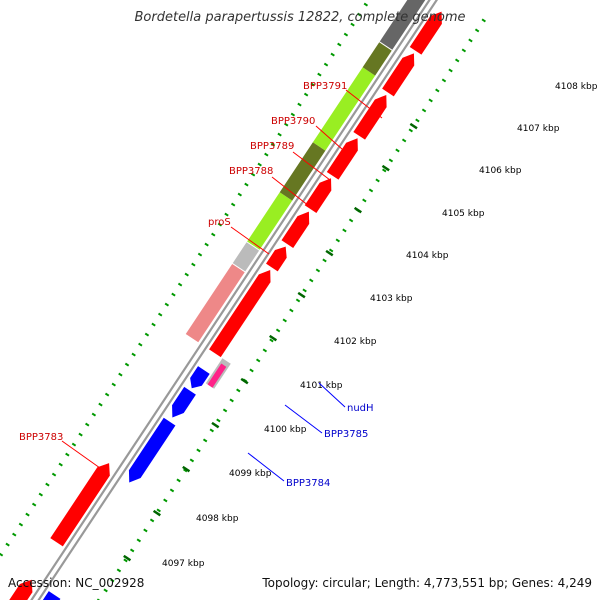 This screenshot has width=600, height=600. I want to click on scale-label: 4104 kbp, so click(427, 256).